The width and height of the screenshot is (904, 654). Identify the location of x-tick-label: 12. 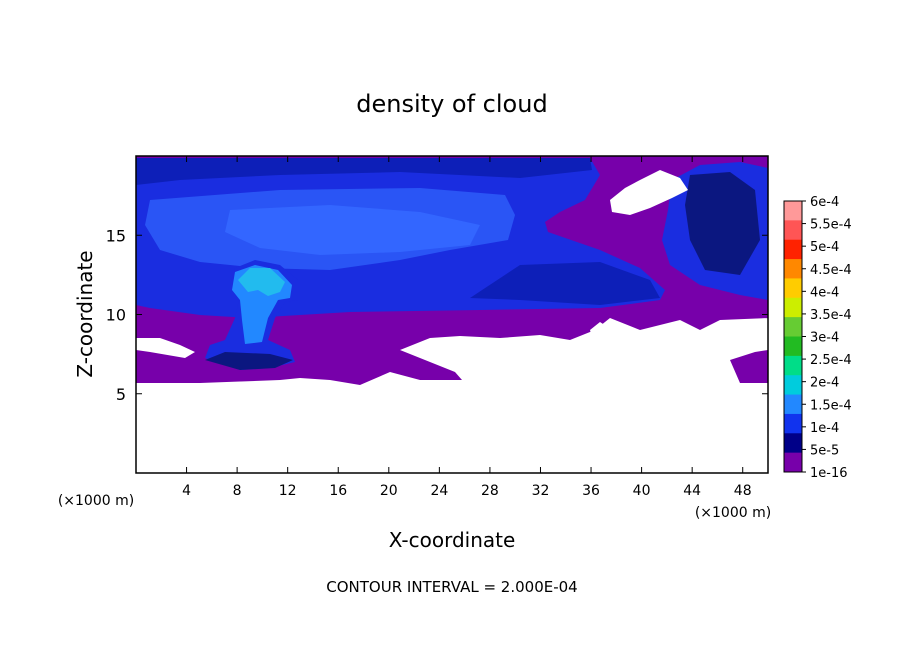
(288, 491).